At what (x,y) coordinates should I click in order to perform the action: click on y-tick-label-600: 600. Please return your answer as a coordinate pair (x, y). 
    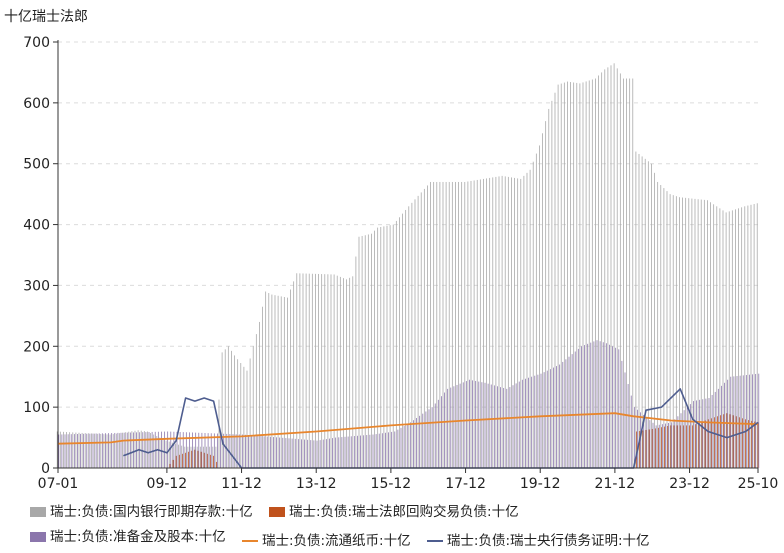
    Looking at the image, I should click on (36, 104).